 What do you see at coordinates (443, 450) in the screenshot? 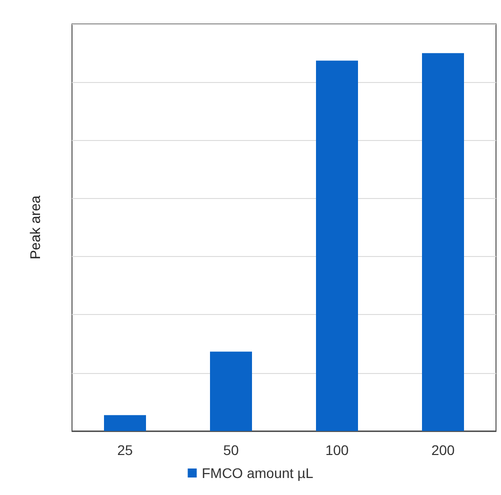
I see `x-tick-label: 200` at bounding box center [443, 450].